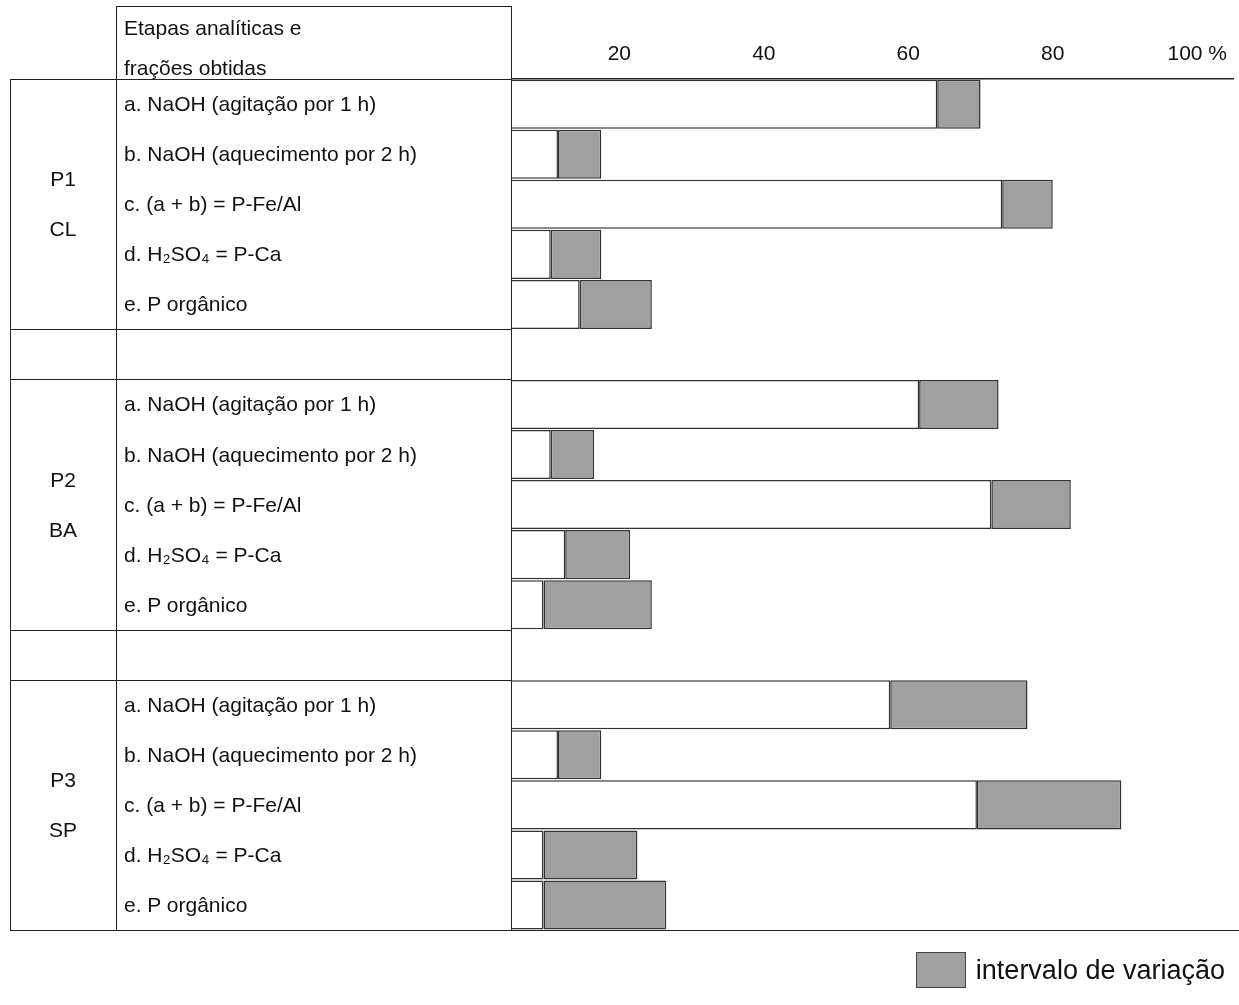 The image size is (1239, 1005). What do you see at coordinates (63, 779) in the screenshot?
I see `text: P3` at bounding box center [63, 779].